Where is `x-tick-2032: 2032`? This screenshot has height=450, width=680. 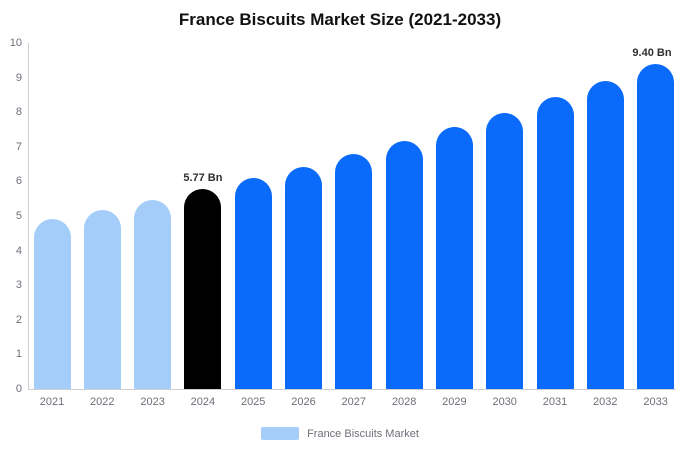
x-tick-2032: 2032 is located at coordinates (605, 402).